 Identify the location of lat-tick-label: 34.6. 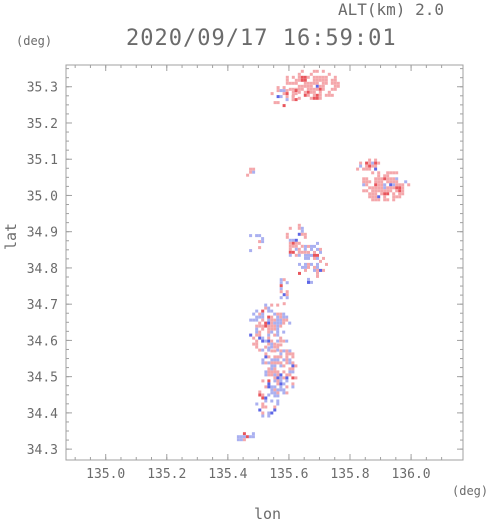
(42, 341).